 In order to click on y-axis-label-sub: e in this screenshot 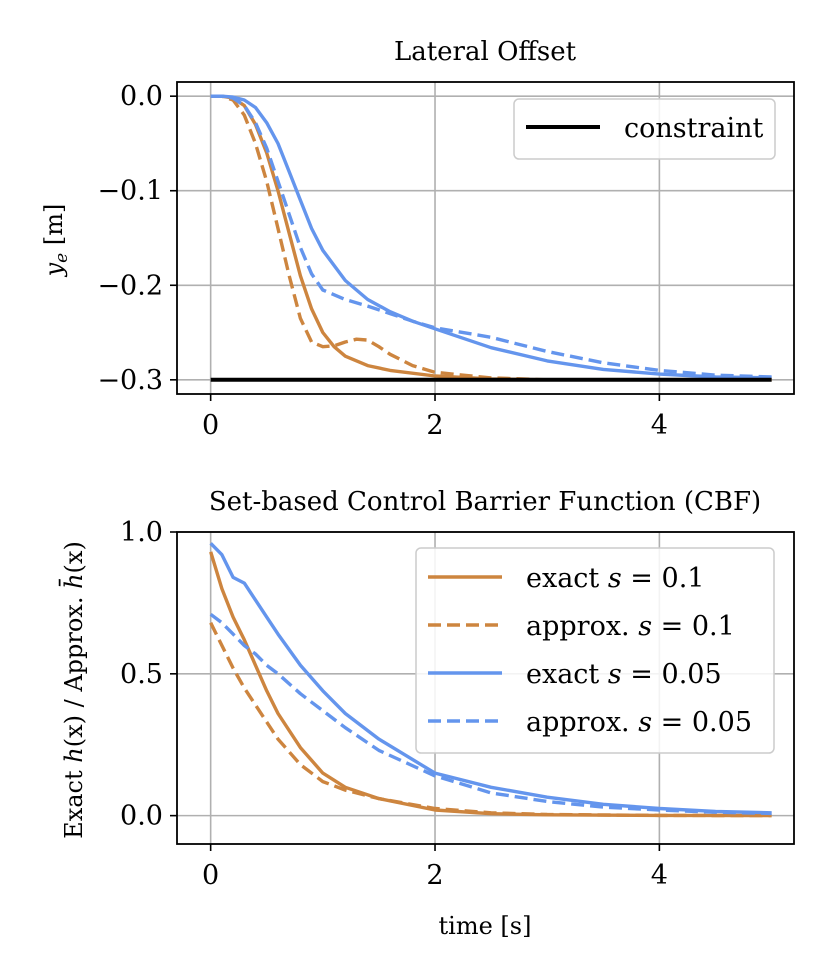, I will do `click(62, 258)`.